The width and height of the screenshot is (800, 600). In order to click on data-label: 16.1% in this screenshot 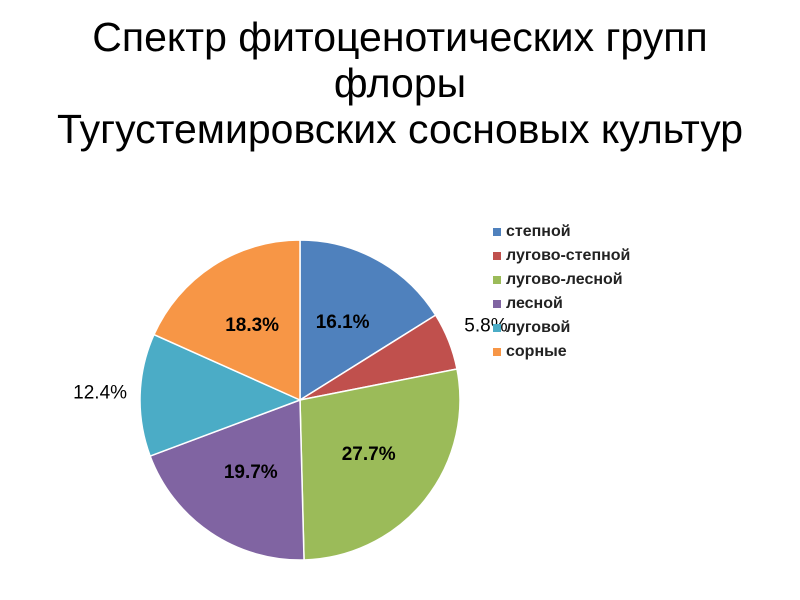, I will do `click(343, 322)`.